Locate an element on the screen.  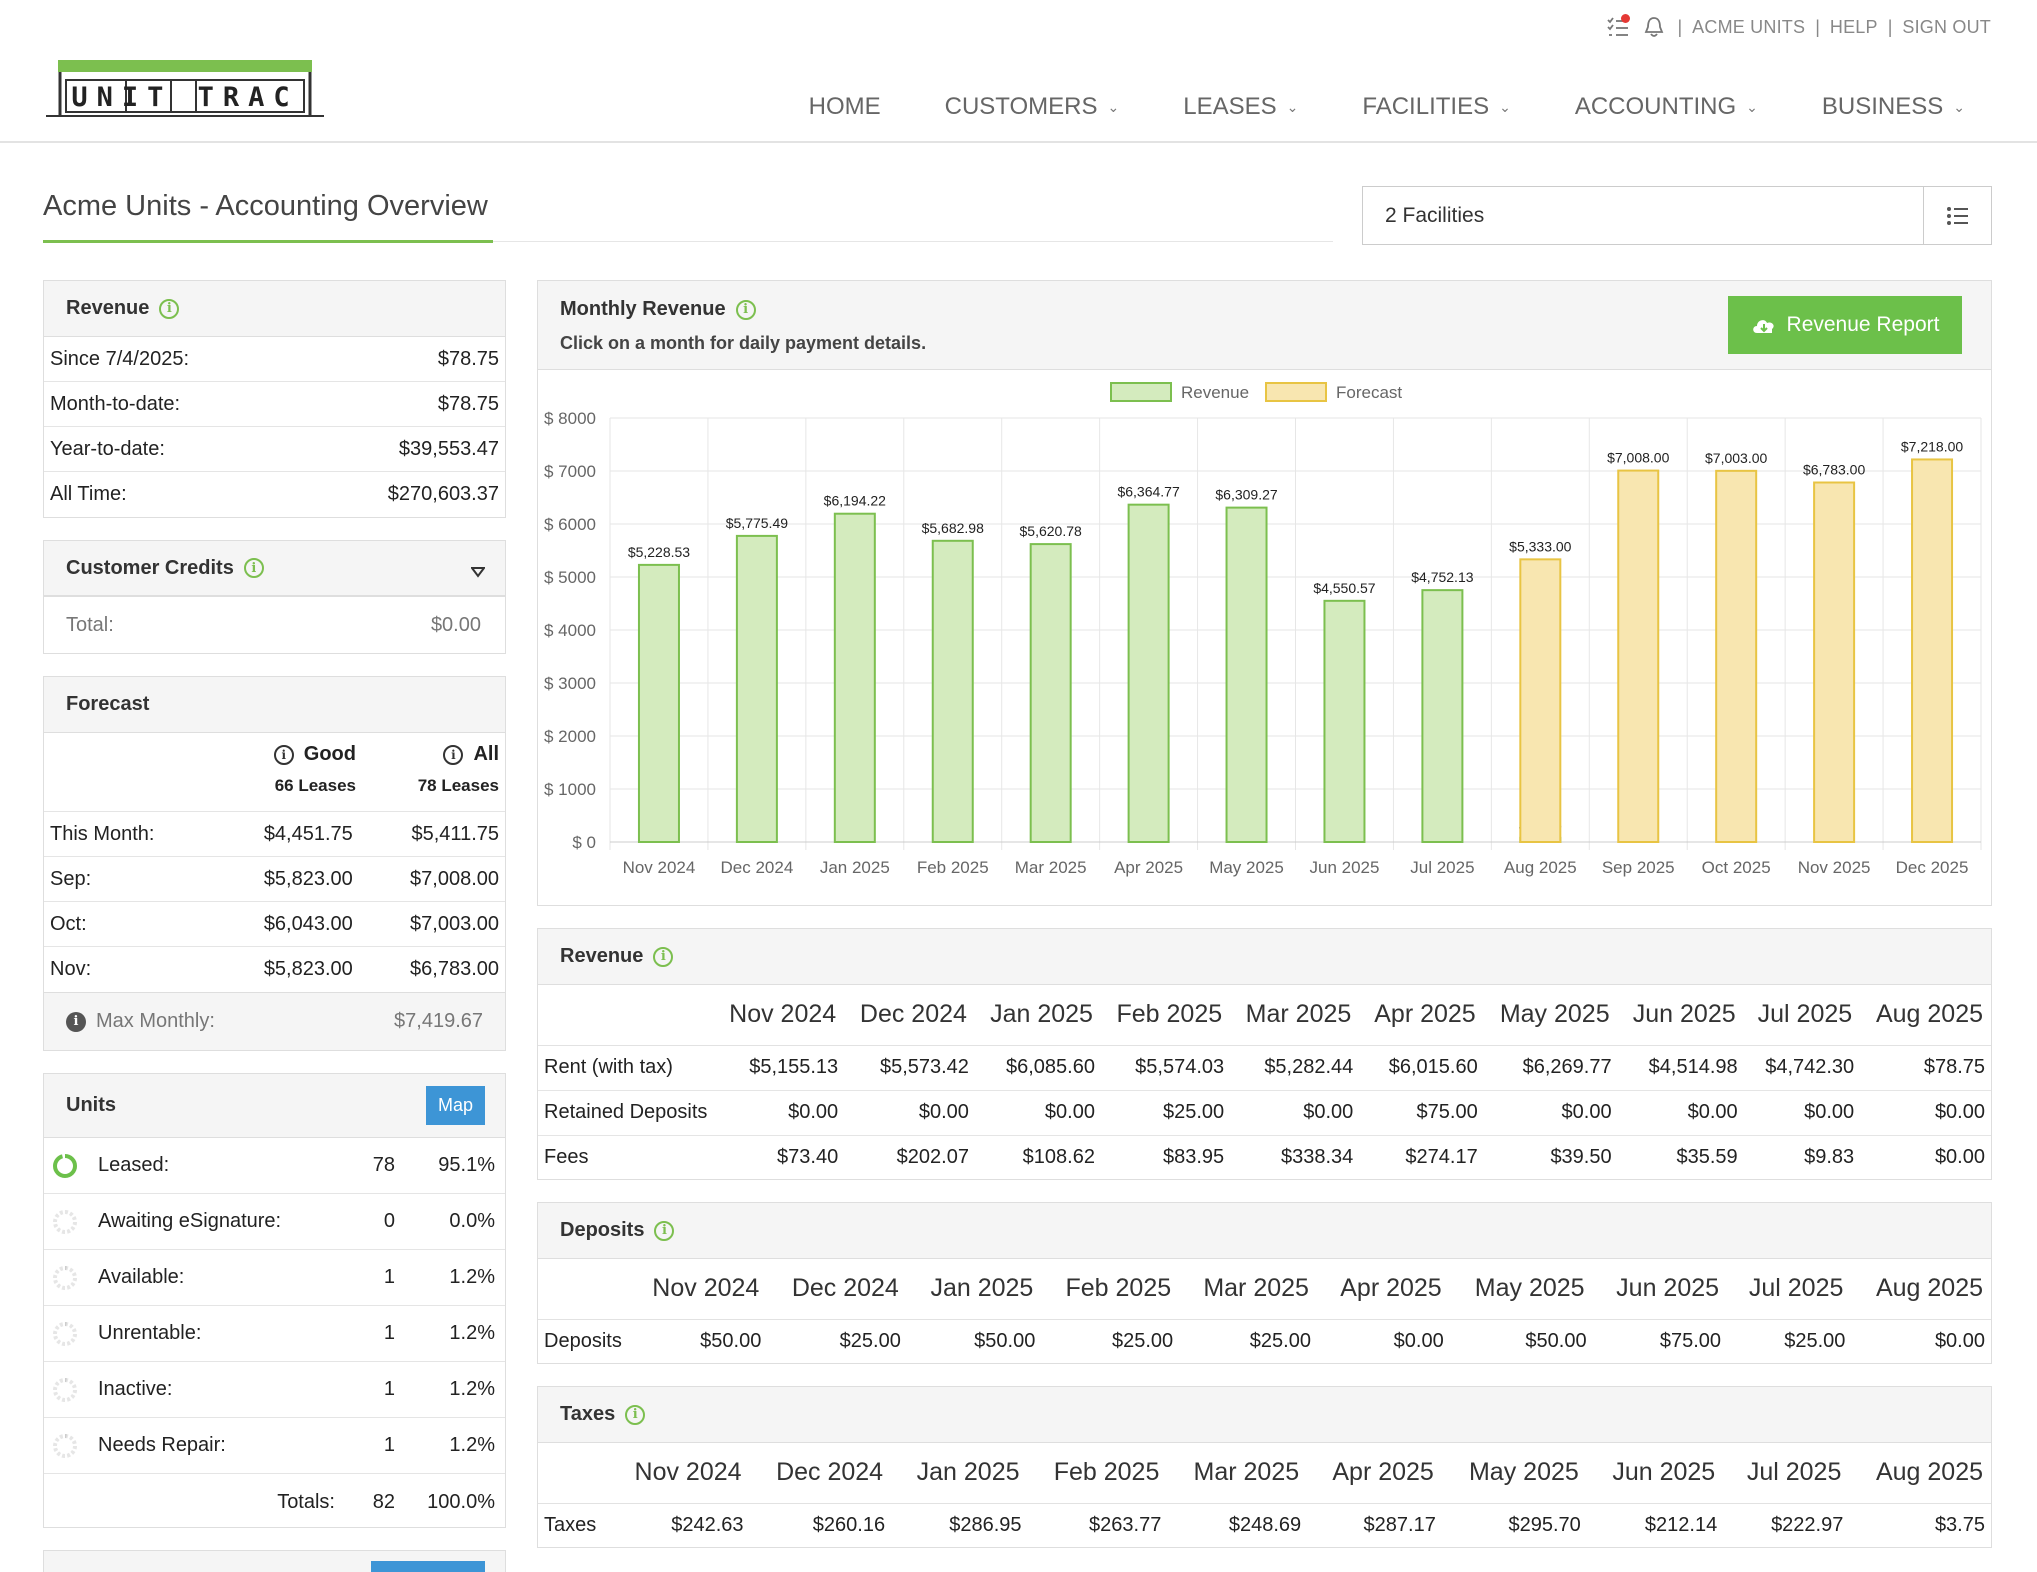
row-label: Since 7/4/2025: is located at coordinates (119, 358).